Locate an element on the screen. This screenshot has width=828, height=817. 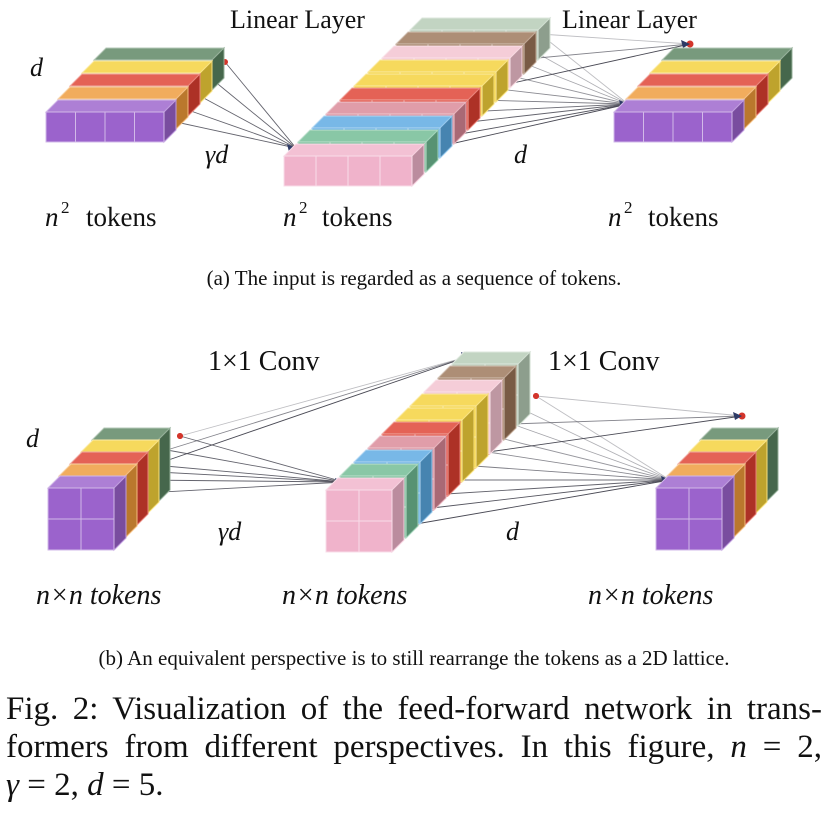
hidden-tokens-lattice-b is located at coordinates (428, 452).